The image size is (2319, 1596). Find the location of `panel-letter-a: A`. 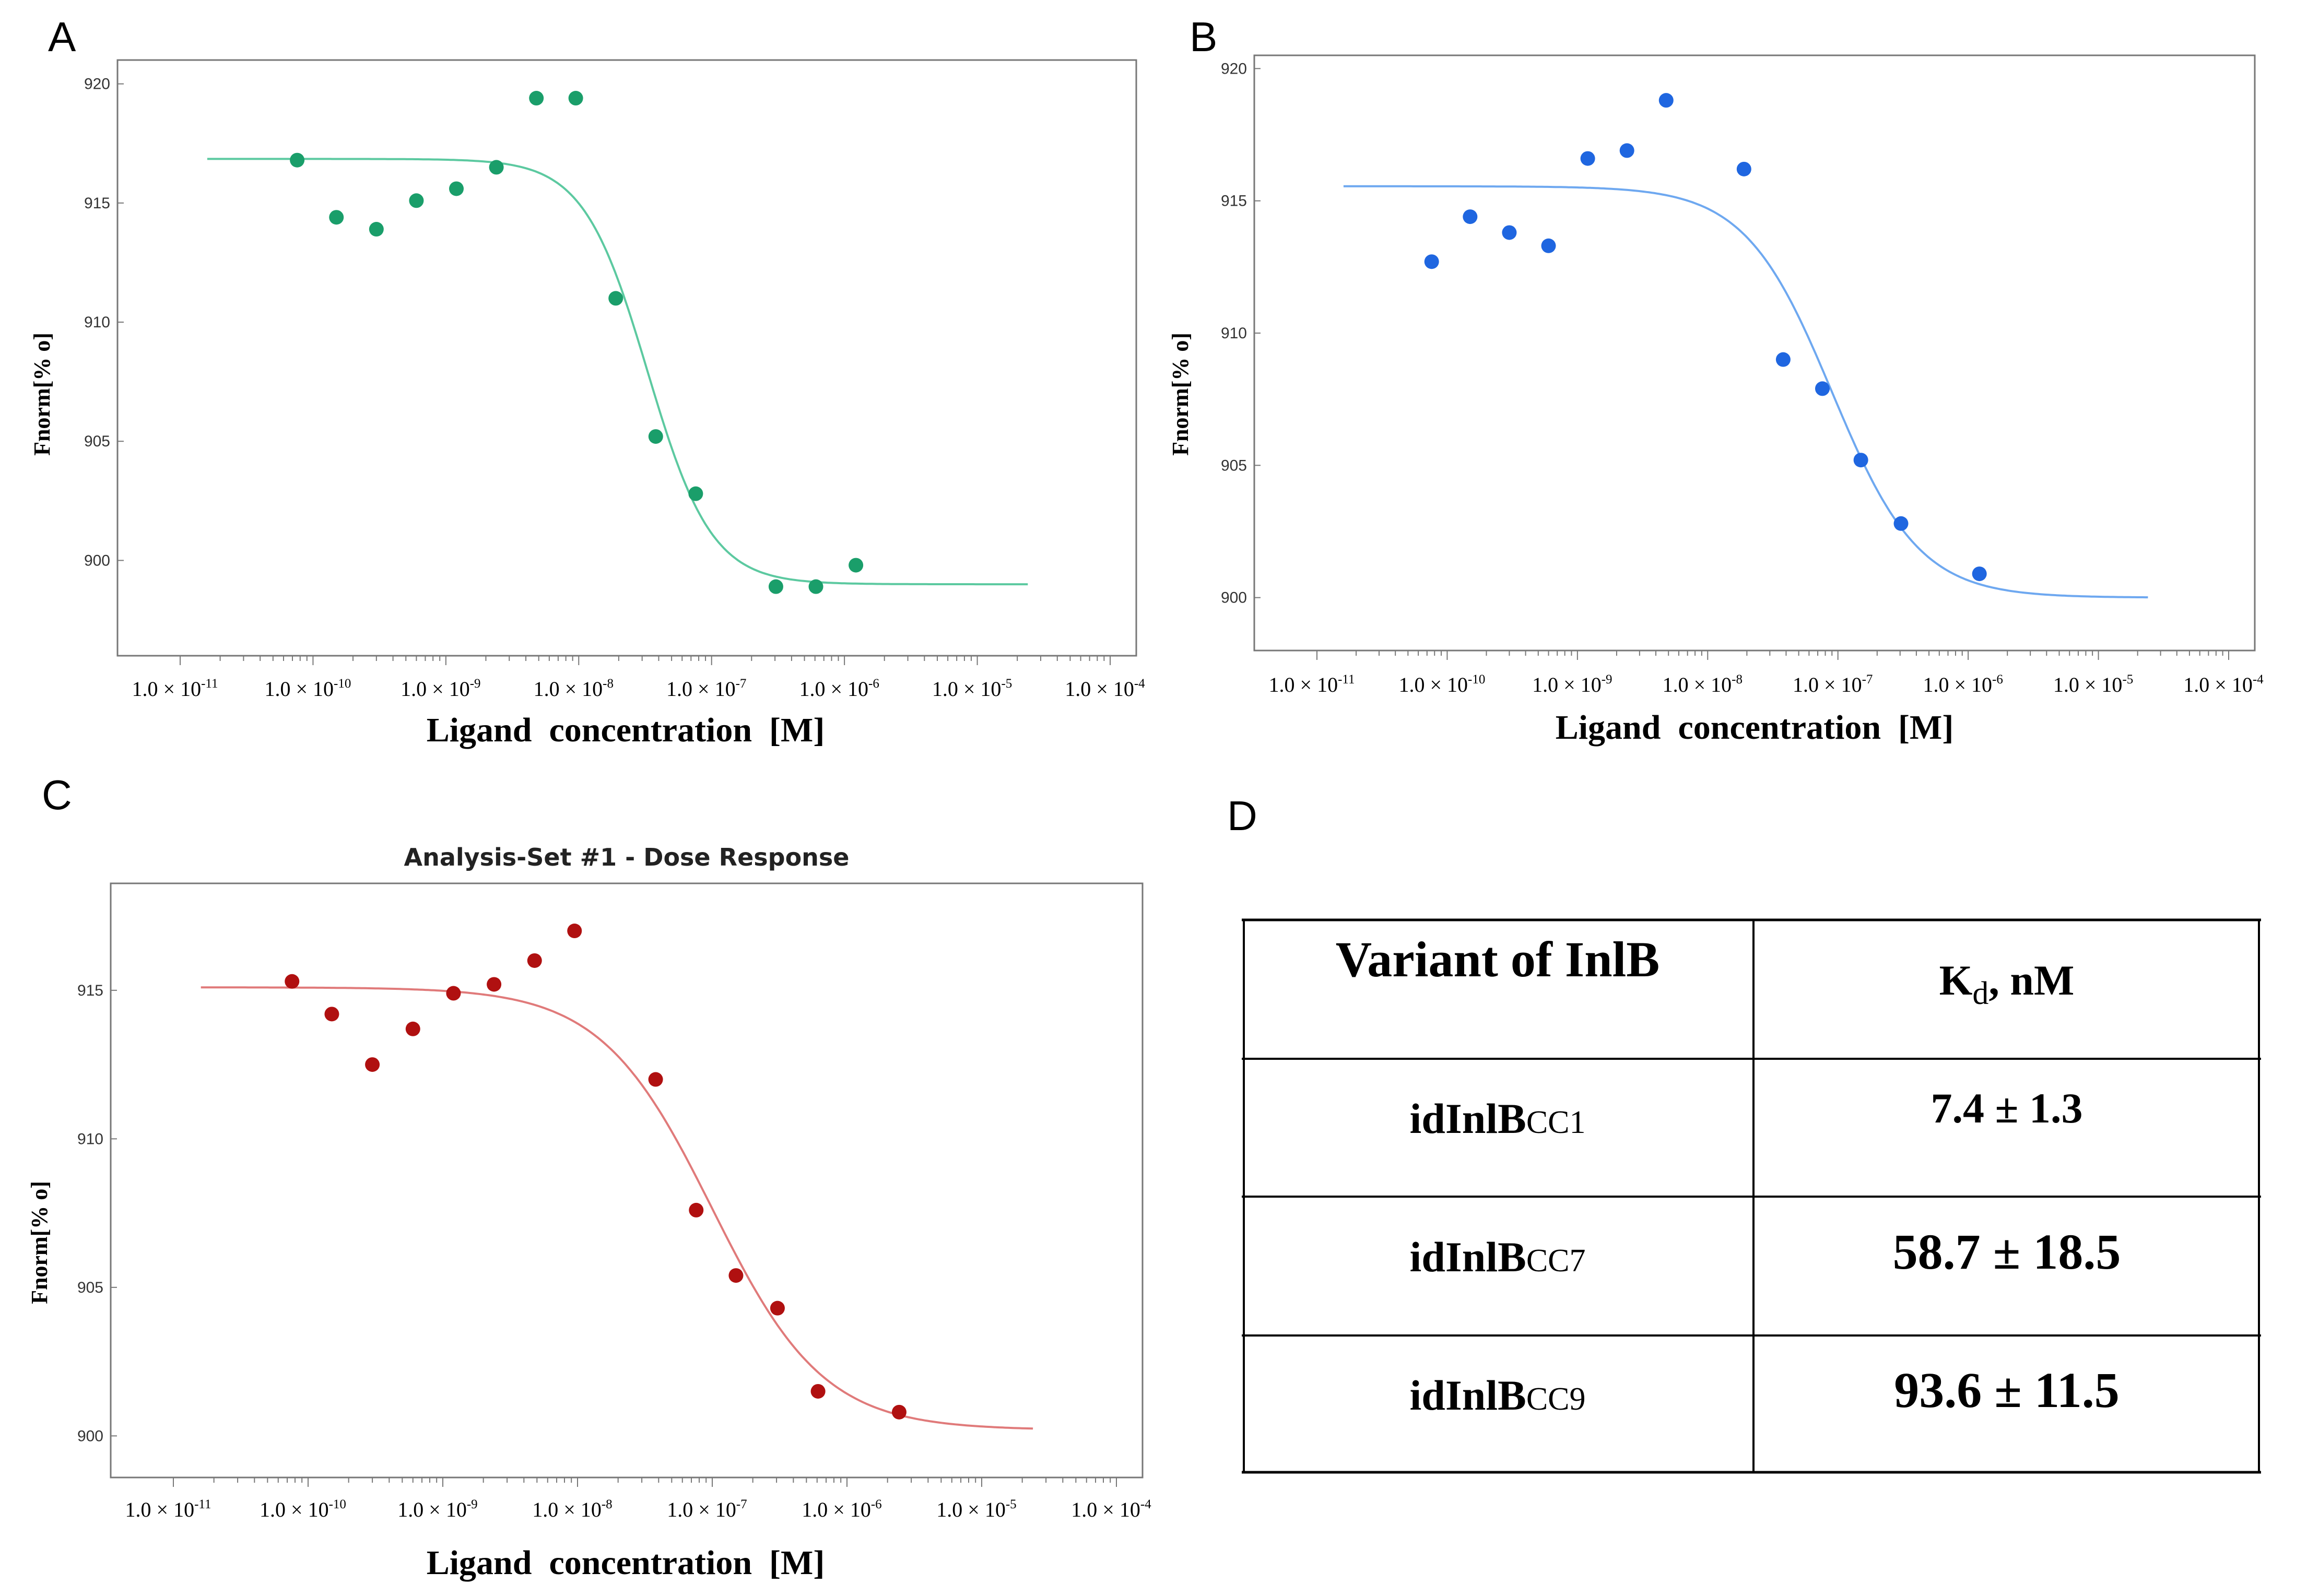

panel-letter-a: A is located at coordinates (62, 37).